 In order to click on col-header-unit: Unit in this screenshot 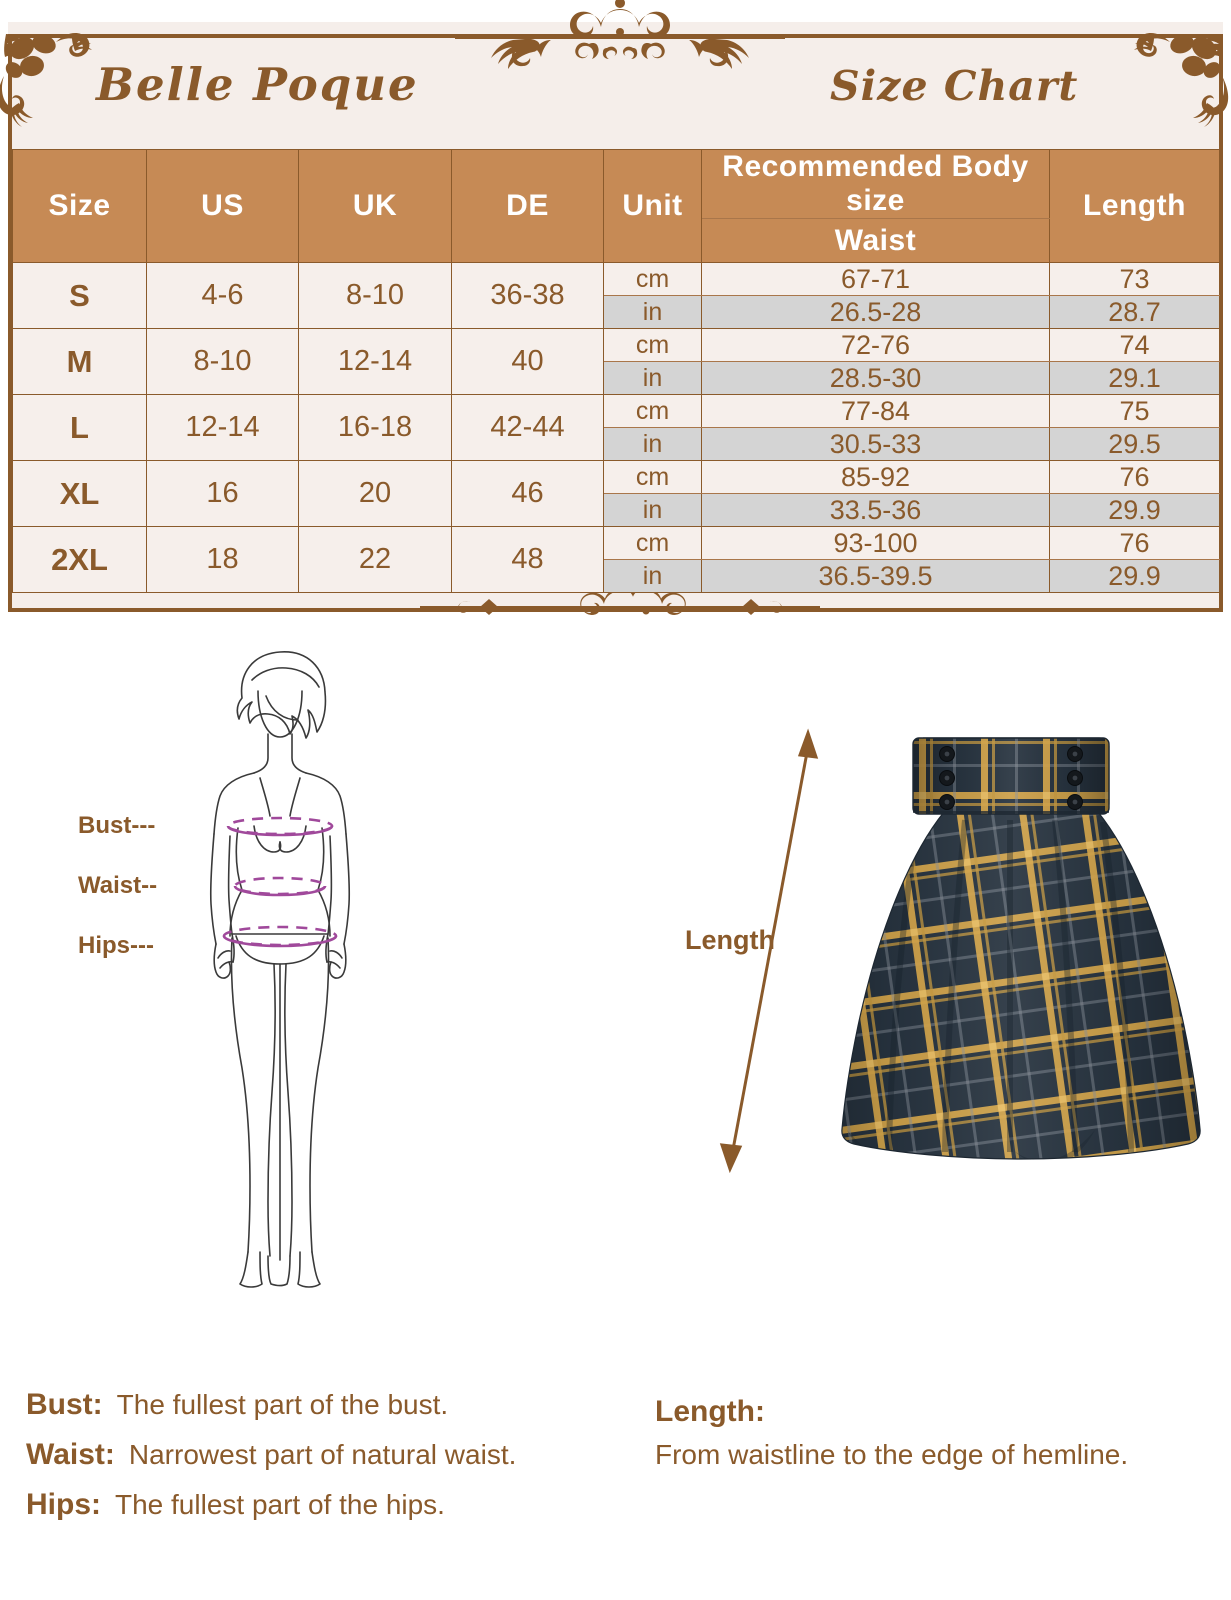, I will do `click(652, 206)`.